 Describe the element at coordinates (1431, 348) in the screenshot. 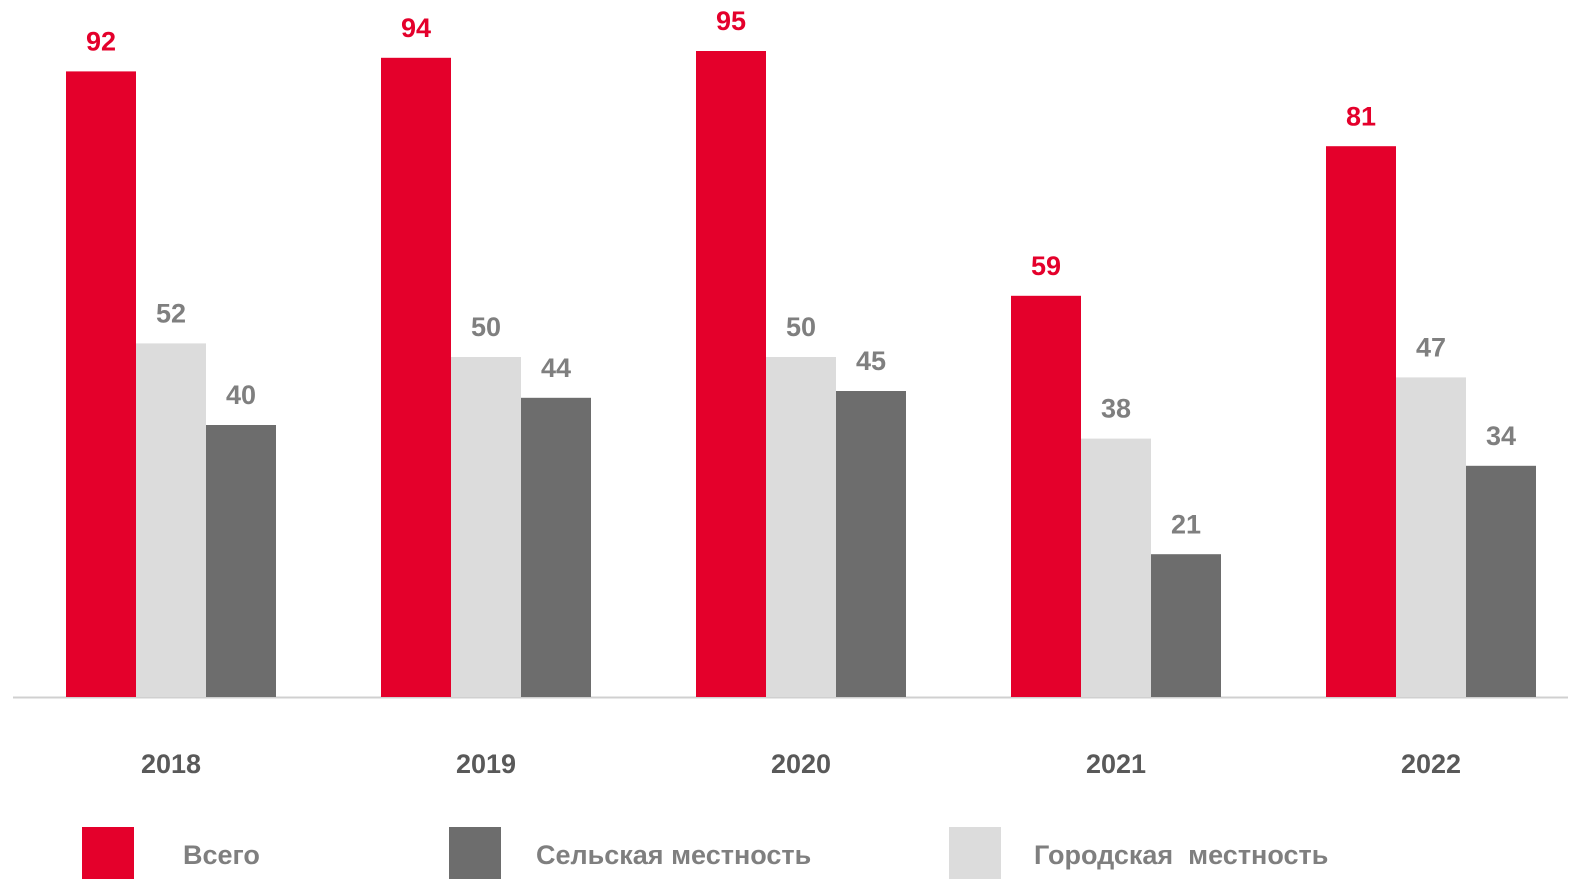

I see `data-label: 47` at that location.